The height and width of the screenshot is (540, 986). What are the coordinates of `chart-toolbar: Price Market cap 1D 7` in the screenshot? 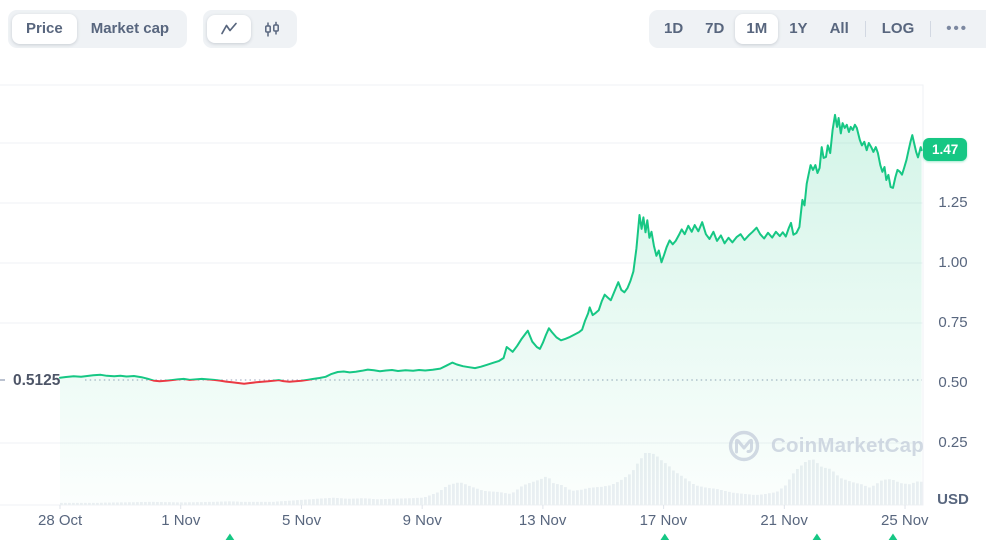 It's located at (493, 29).